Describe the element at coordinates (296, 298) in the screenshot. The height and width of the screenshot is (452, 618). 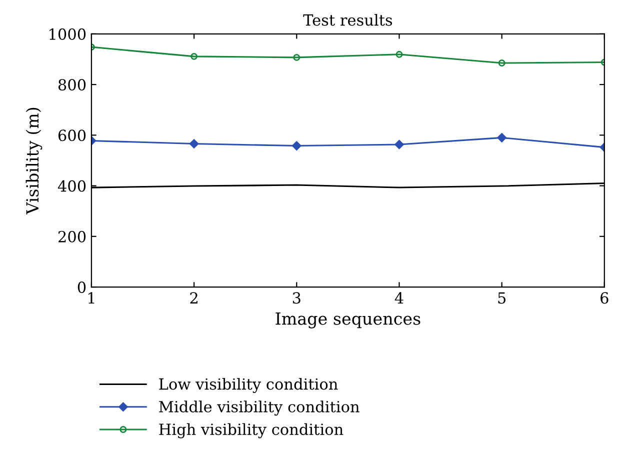
I see `x-tick-label: 3` at that location.